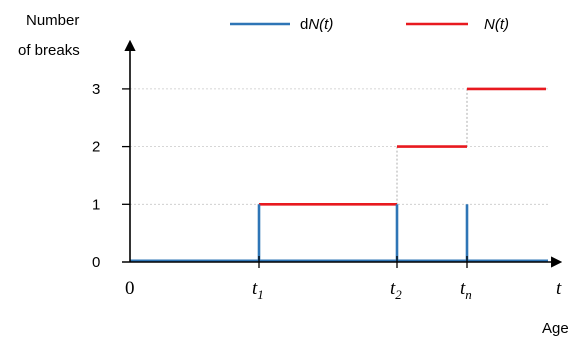 The image size is (573, 337). Describe the element at coordinates (96, 89) in the screenshot. I see `ytick-label-3: 3` at that location.